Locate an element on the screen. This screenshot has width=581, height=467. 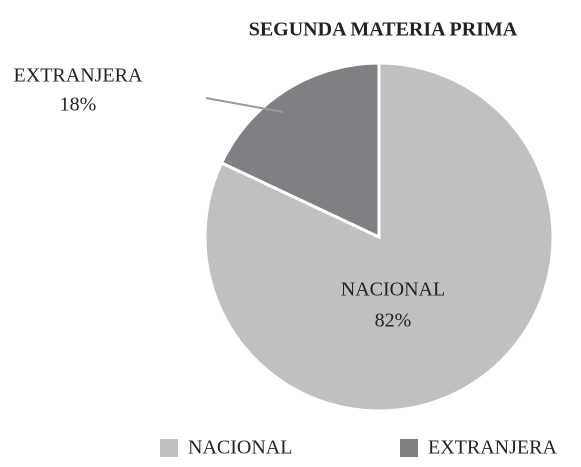
slice-value: 82% is located at coordinates (393, 321).